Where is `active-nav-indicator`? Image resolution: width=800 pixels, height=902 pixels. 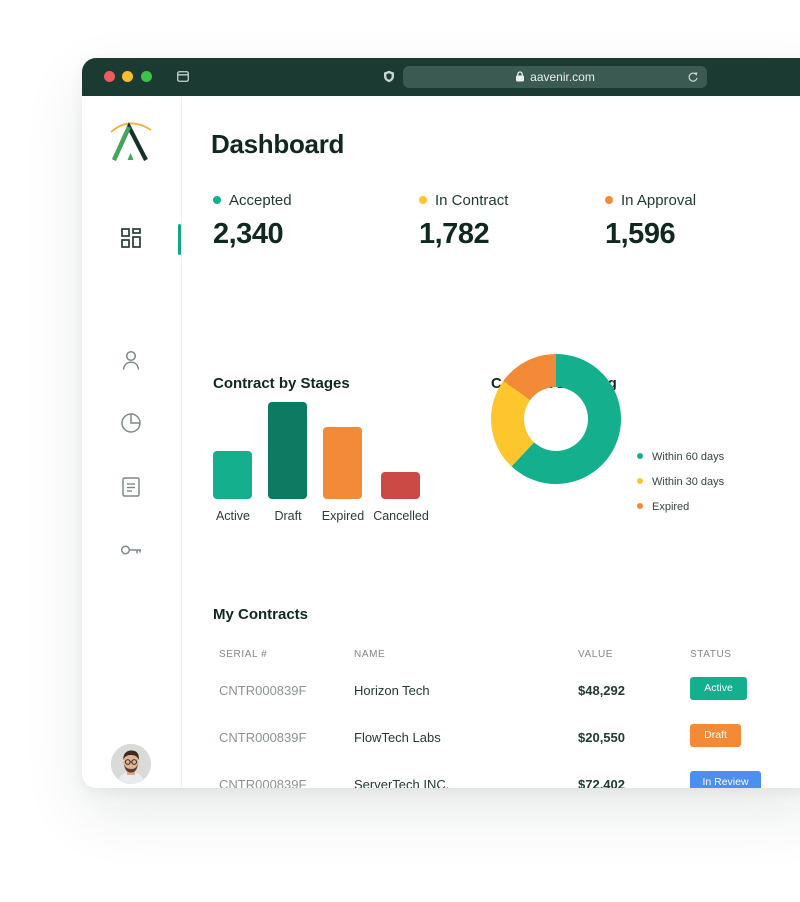
active-nav-indicator is located at coordinates (179, 239).